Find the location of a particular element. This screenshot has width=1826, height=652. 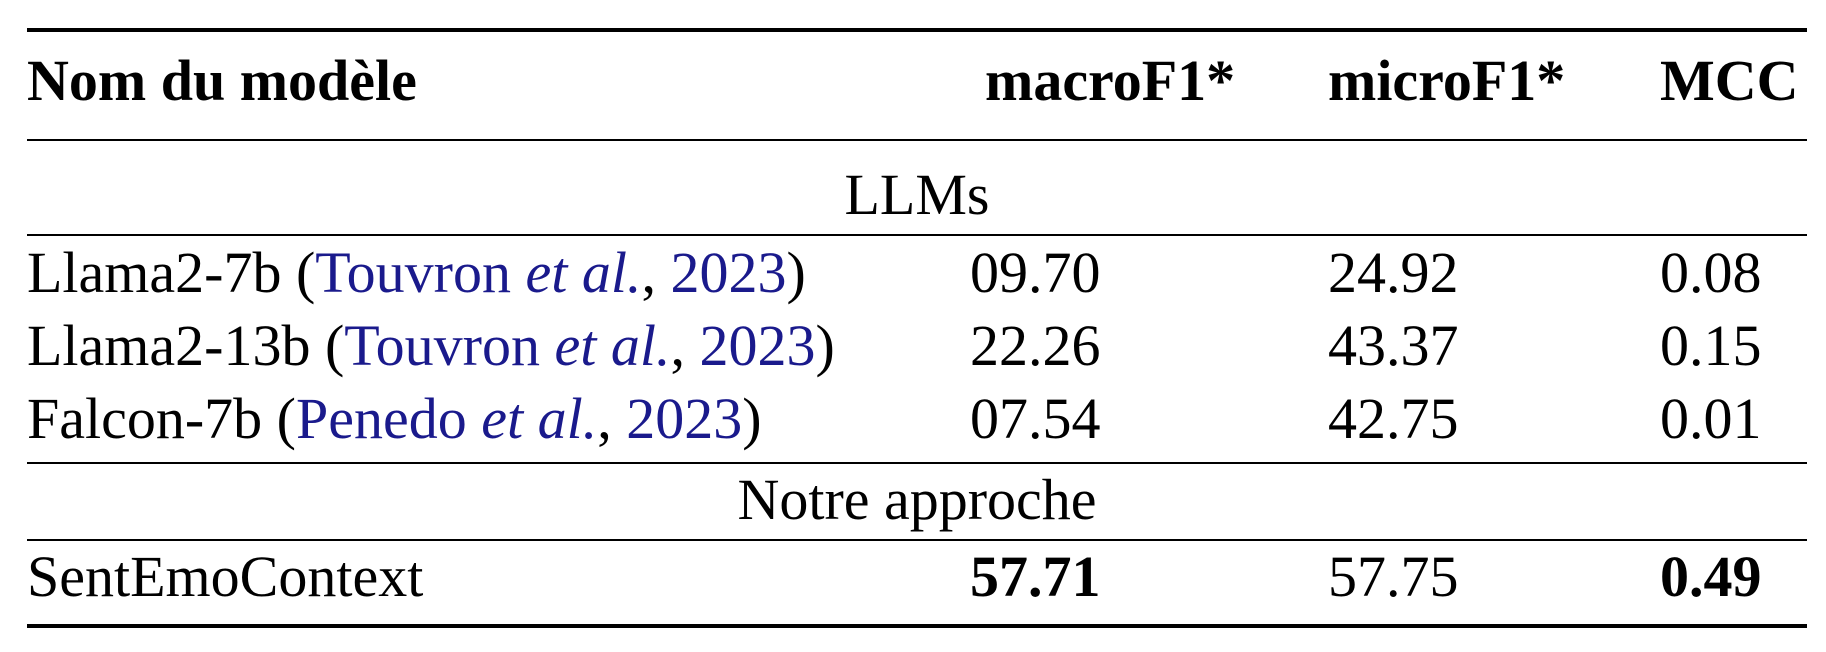

table-cell-micro: 42.75 is located at coordinates (1393, 418).